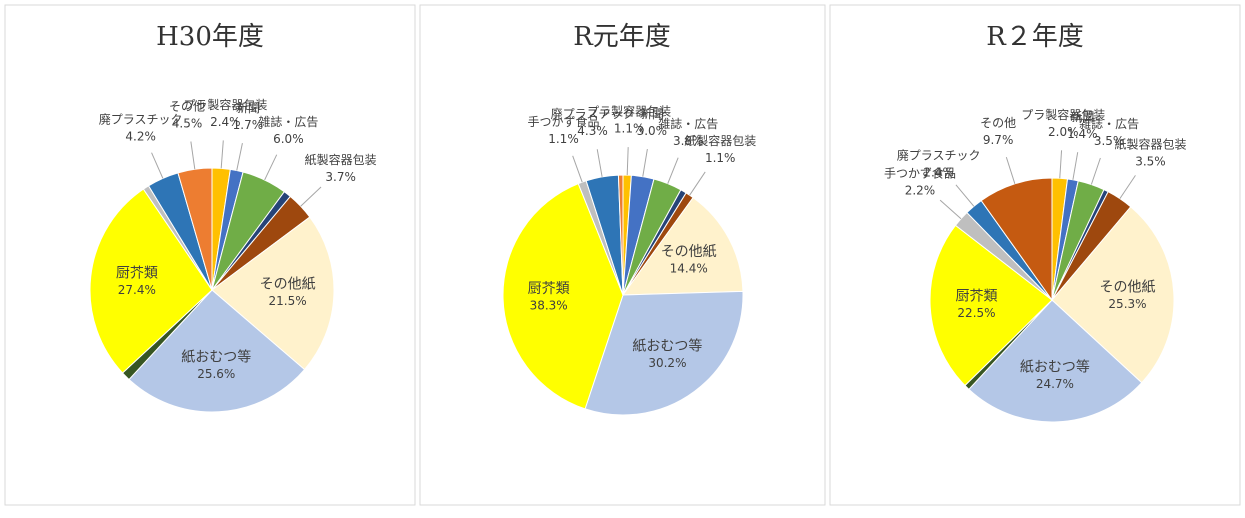  Describe the element at coordinates (689, 269) in the screenshot. I see `slice-value: 14.4%` at that location.